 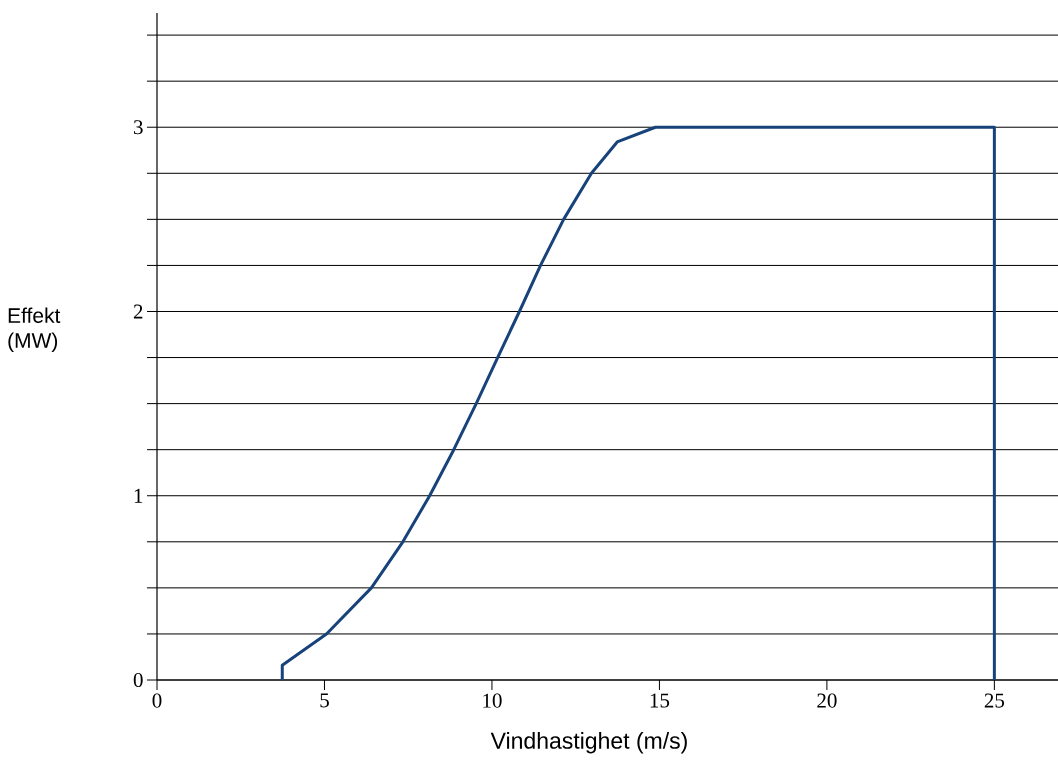 What do you see at coordinates (660, 700) in the screenshot?
I see `x-tick-label: 15` at bounding box center [660, 700].